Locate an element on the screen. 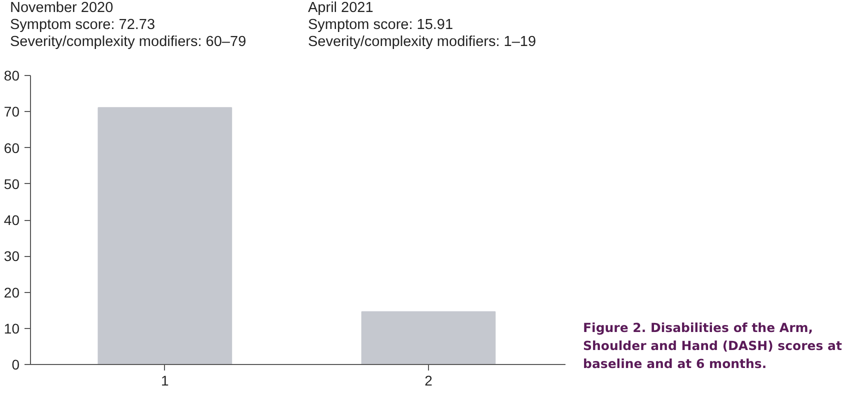 The image size is (863, 395). y-tick-label: 80 is located at coordinates (12, 76).